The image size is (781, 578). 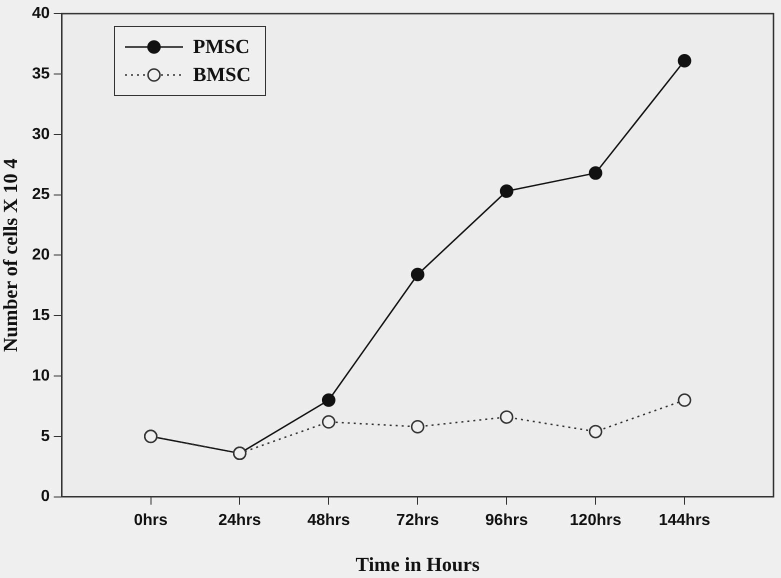 What do you see at coordinates (41, 375) in the screenshot?
I see `y-tick-label: 10` at bounding box center [41, 375].